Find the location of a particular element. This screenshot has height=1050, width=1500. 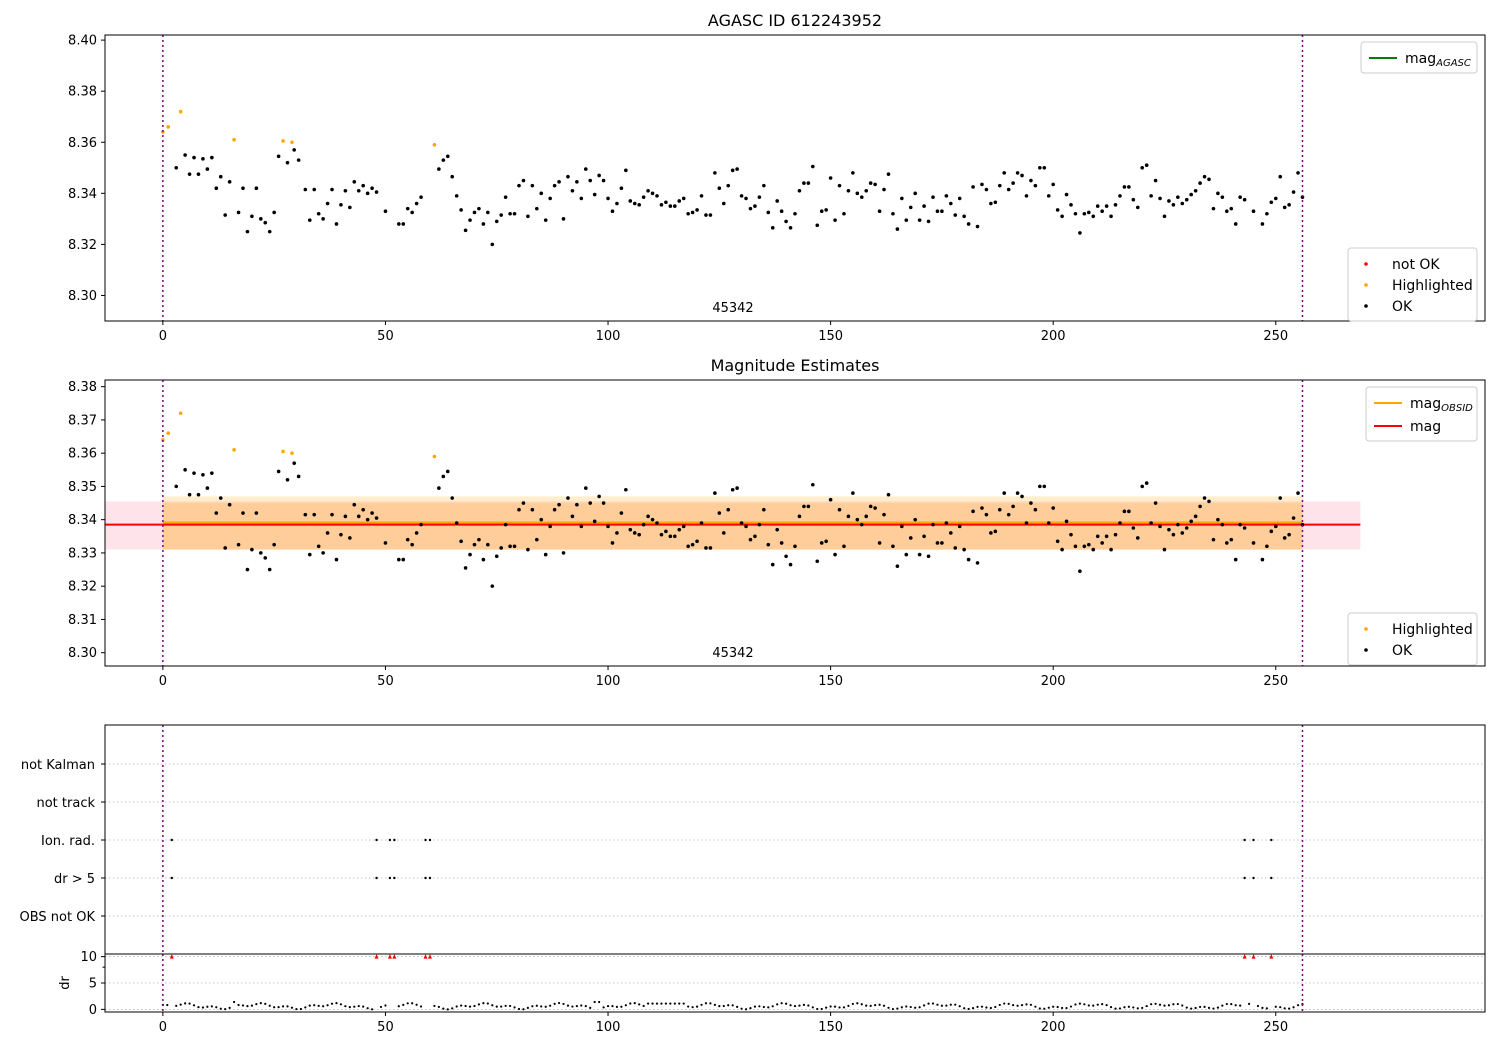

flag-point is located at coordinates (1271, 840).